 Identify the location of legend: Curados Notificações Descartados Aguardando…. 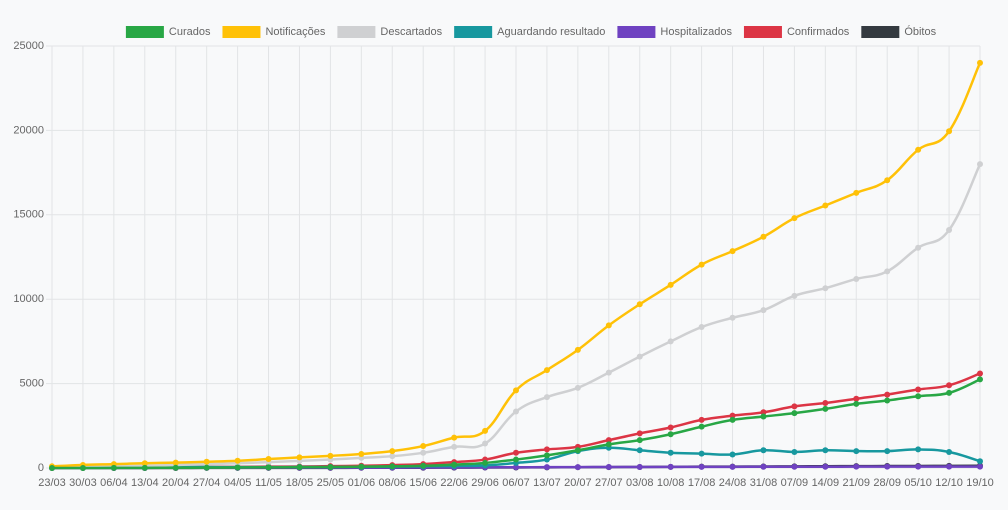
(531, 31).